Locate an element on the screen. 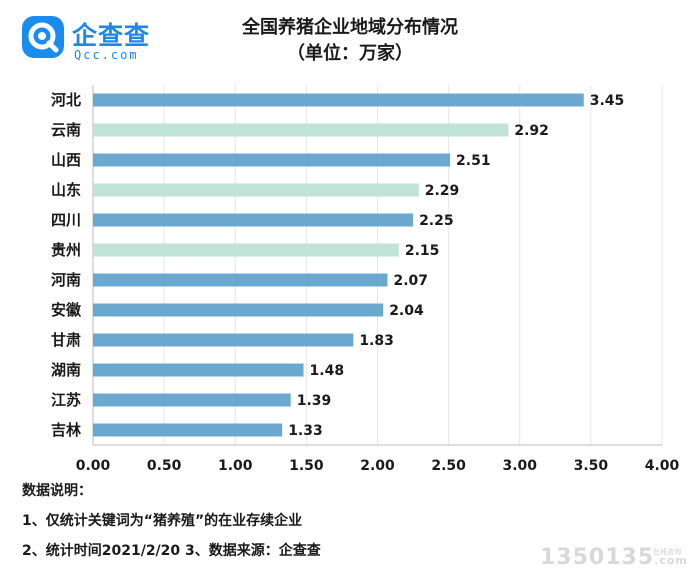 This screenshot has width=692, height=571. brand-logo: 企查查 Qcc.com is located at coordinates (97, 41).